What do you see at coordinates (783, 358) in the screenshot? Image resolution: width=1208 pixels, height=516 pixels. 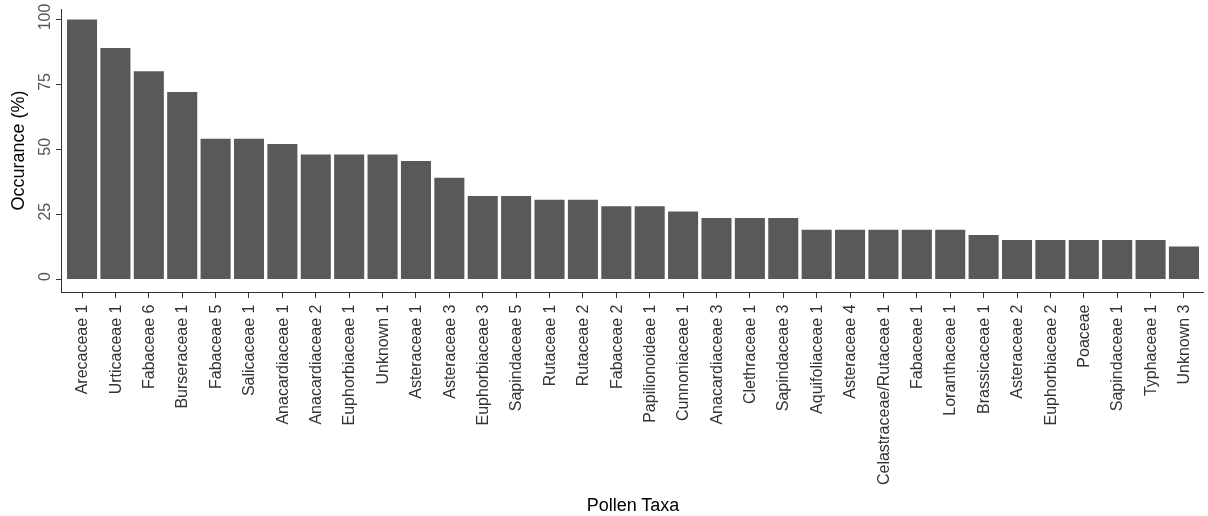 I see `x-tick-label: Sapindaceae 3` at bounding box center [783, 358].